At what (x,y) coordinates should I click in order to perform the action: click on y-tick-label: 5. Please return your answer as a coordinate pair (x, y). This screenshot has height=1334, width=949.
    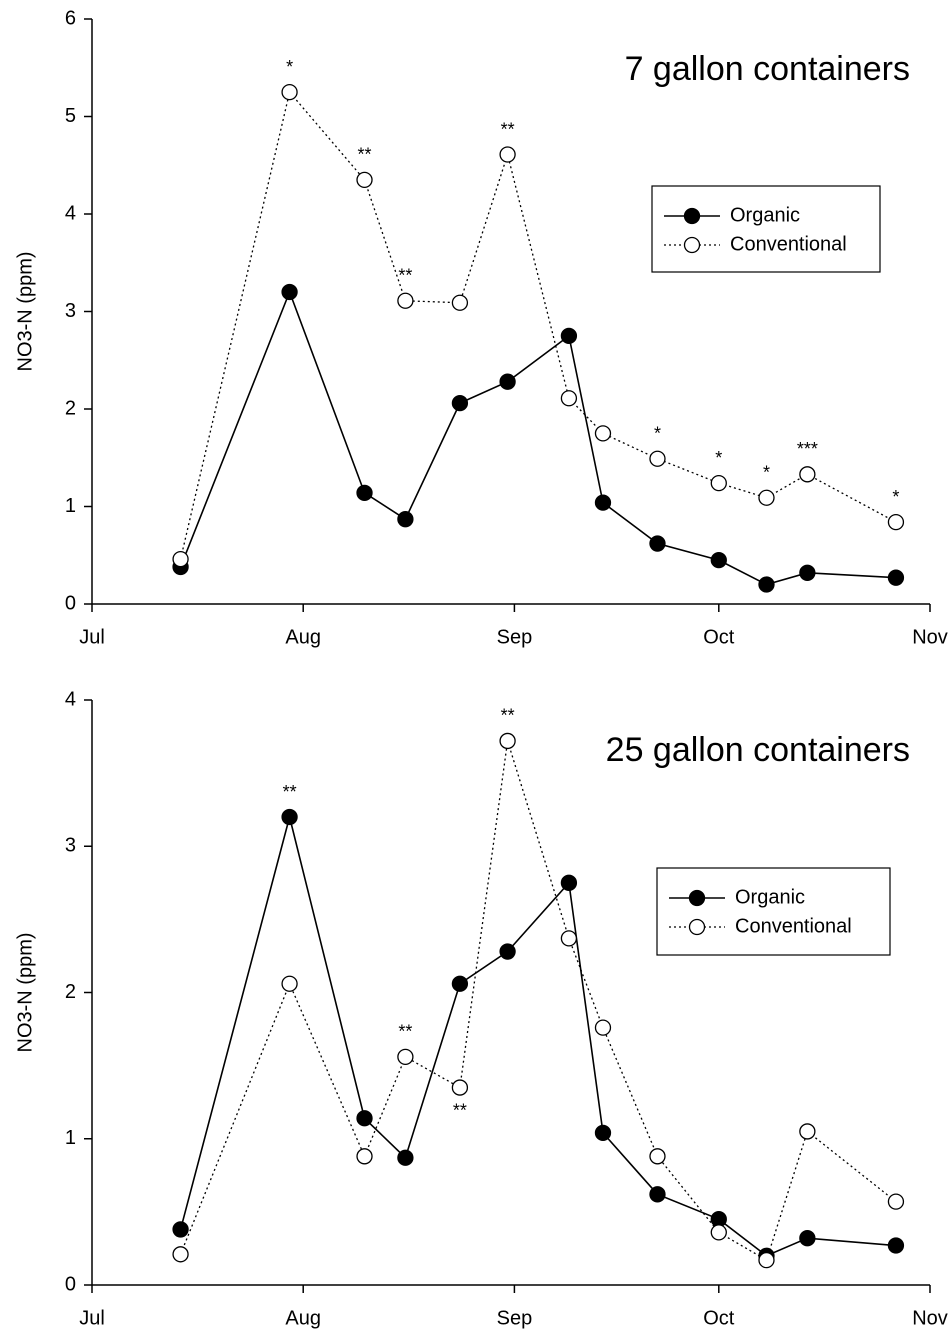
    Looking at the image, I should click on (70, 116).